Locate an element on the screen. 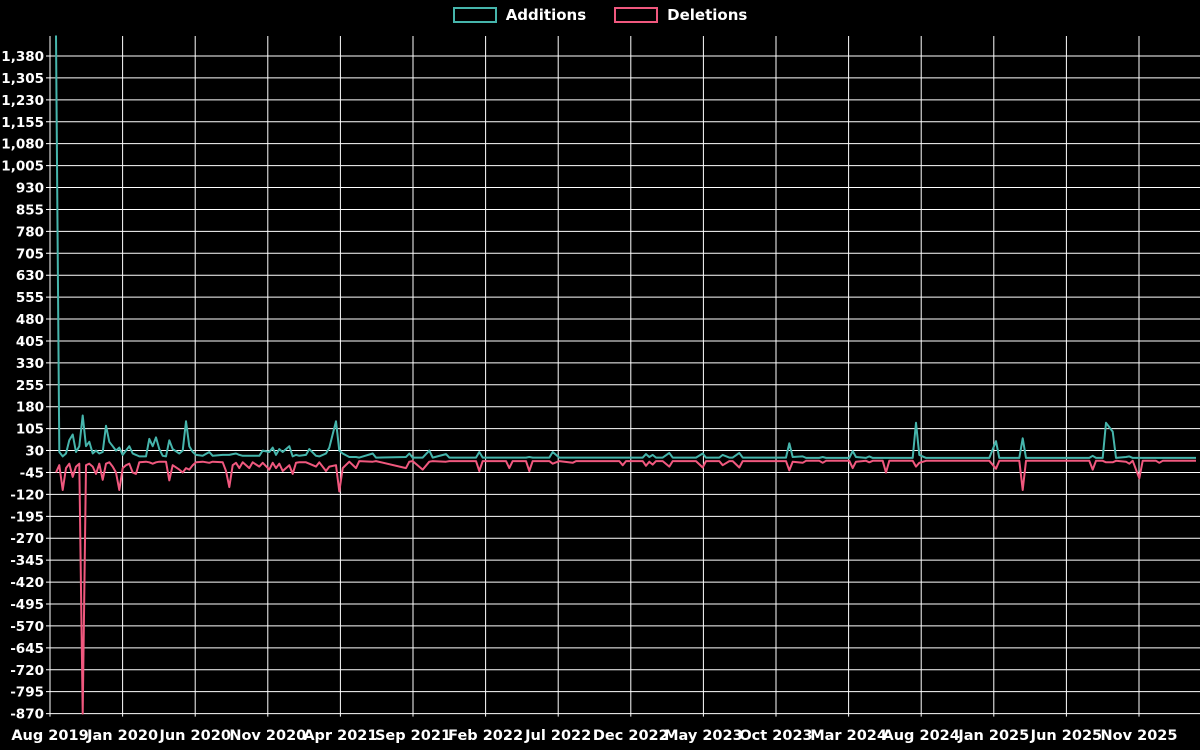 The image size is (1200, 750). svg-text: 1,230 is located at coordinates (22, 101).